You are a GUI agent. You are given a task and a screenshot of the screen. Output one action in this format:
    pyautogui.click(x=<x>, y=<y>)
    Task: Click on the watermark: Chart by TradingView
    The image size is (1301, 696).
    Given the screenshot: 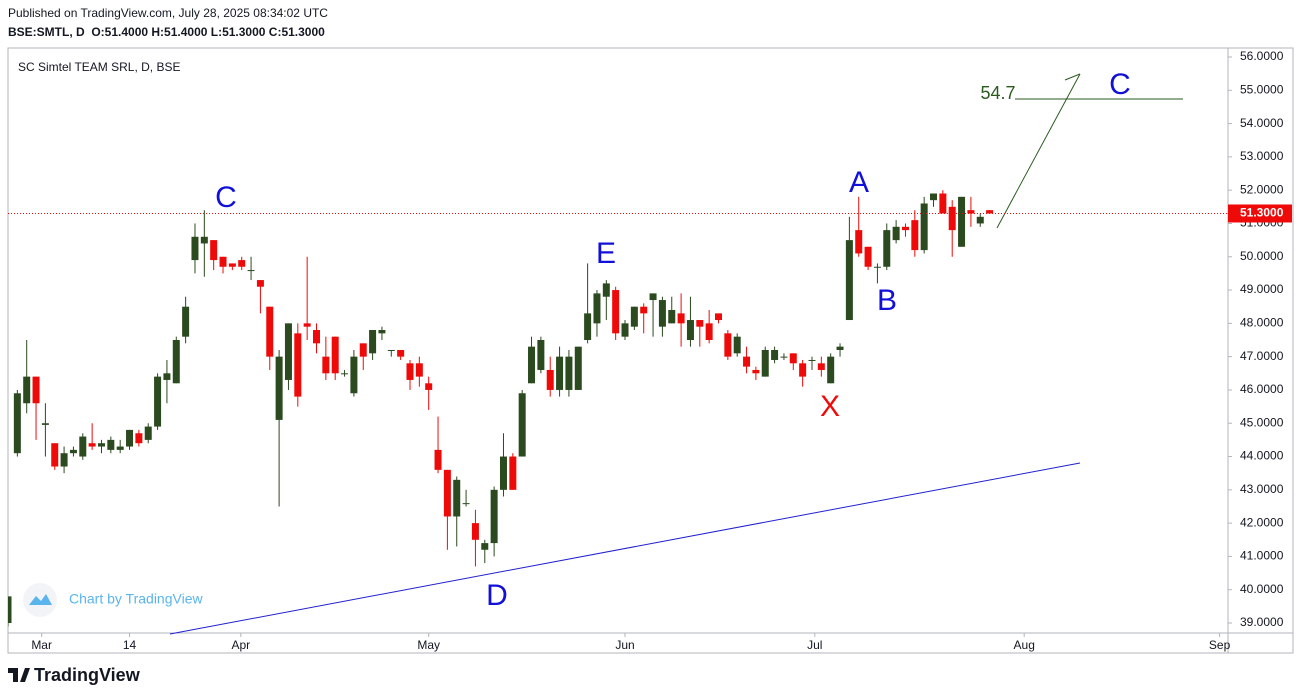 What is the action you would take?
    pyautogui.click(x=113, y=600)
    